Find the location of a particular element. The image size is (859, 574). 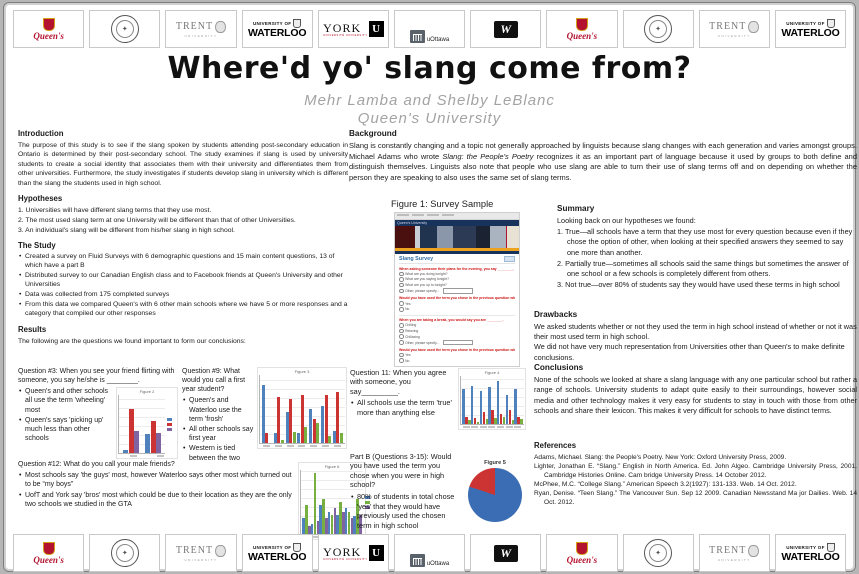

logo-western: W is located at coordinates (506, 29).